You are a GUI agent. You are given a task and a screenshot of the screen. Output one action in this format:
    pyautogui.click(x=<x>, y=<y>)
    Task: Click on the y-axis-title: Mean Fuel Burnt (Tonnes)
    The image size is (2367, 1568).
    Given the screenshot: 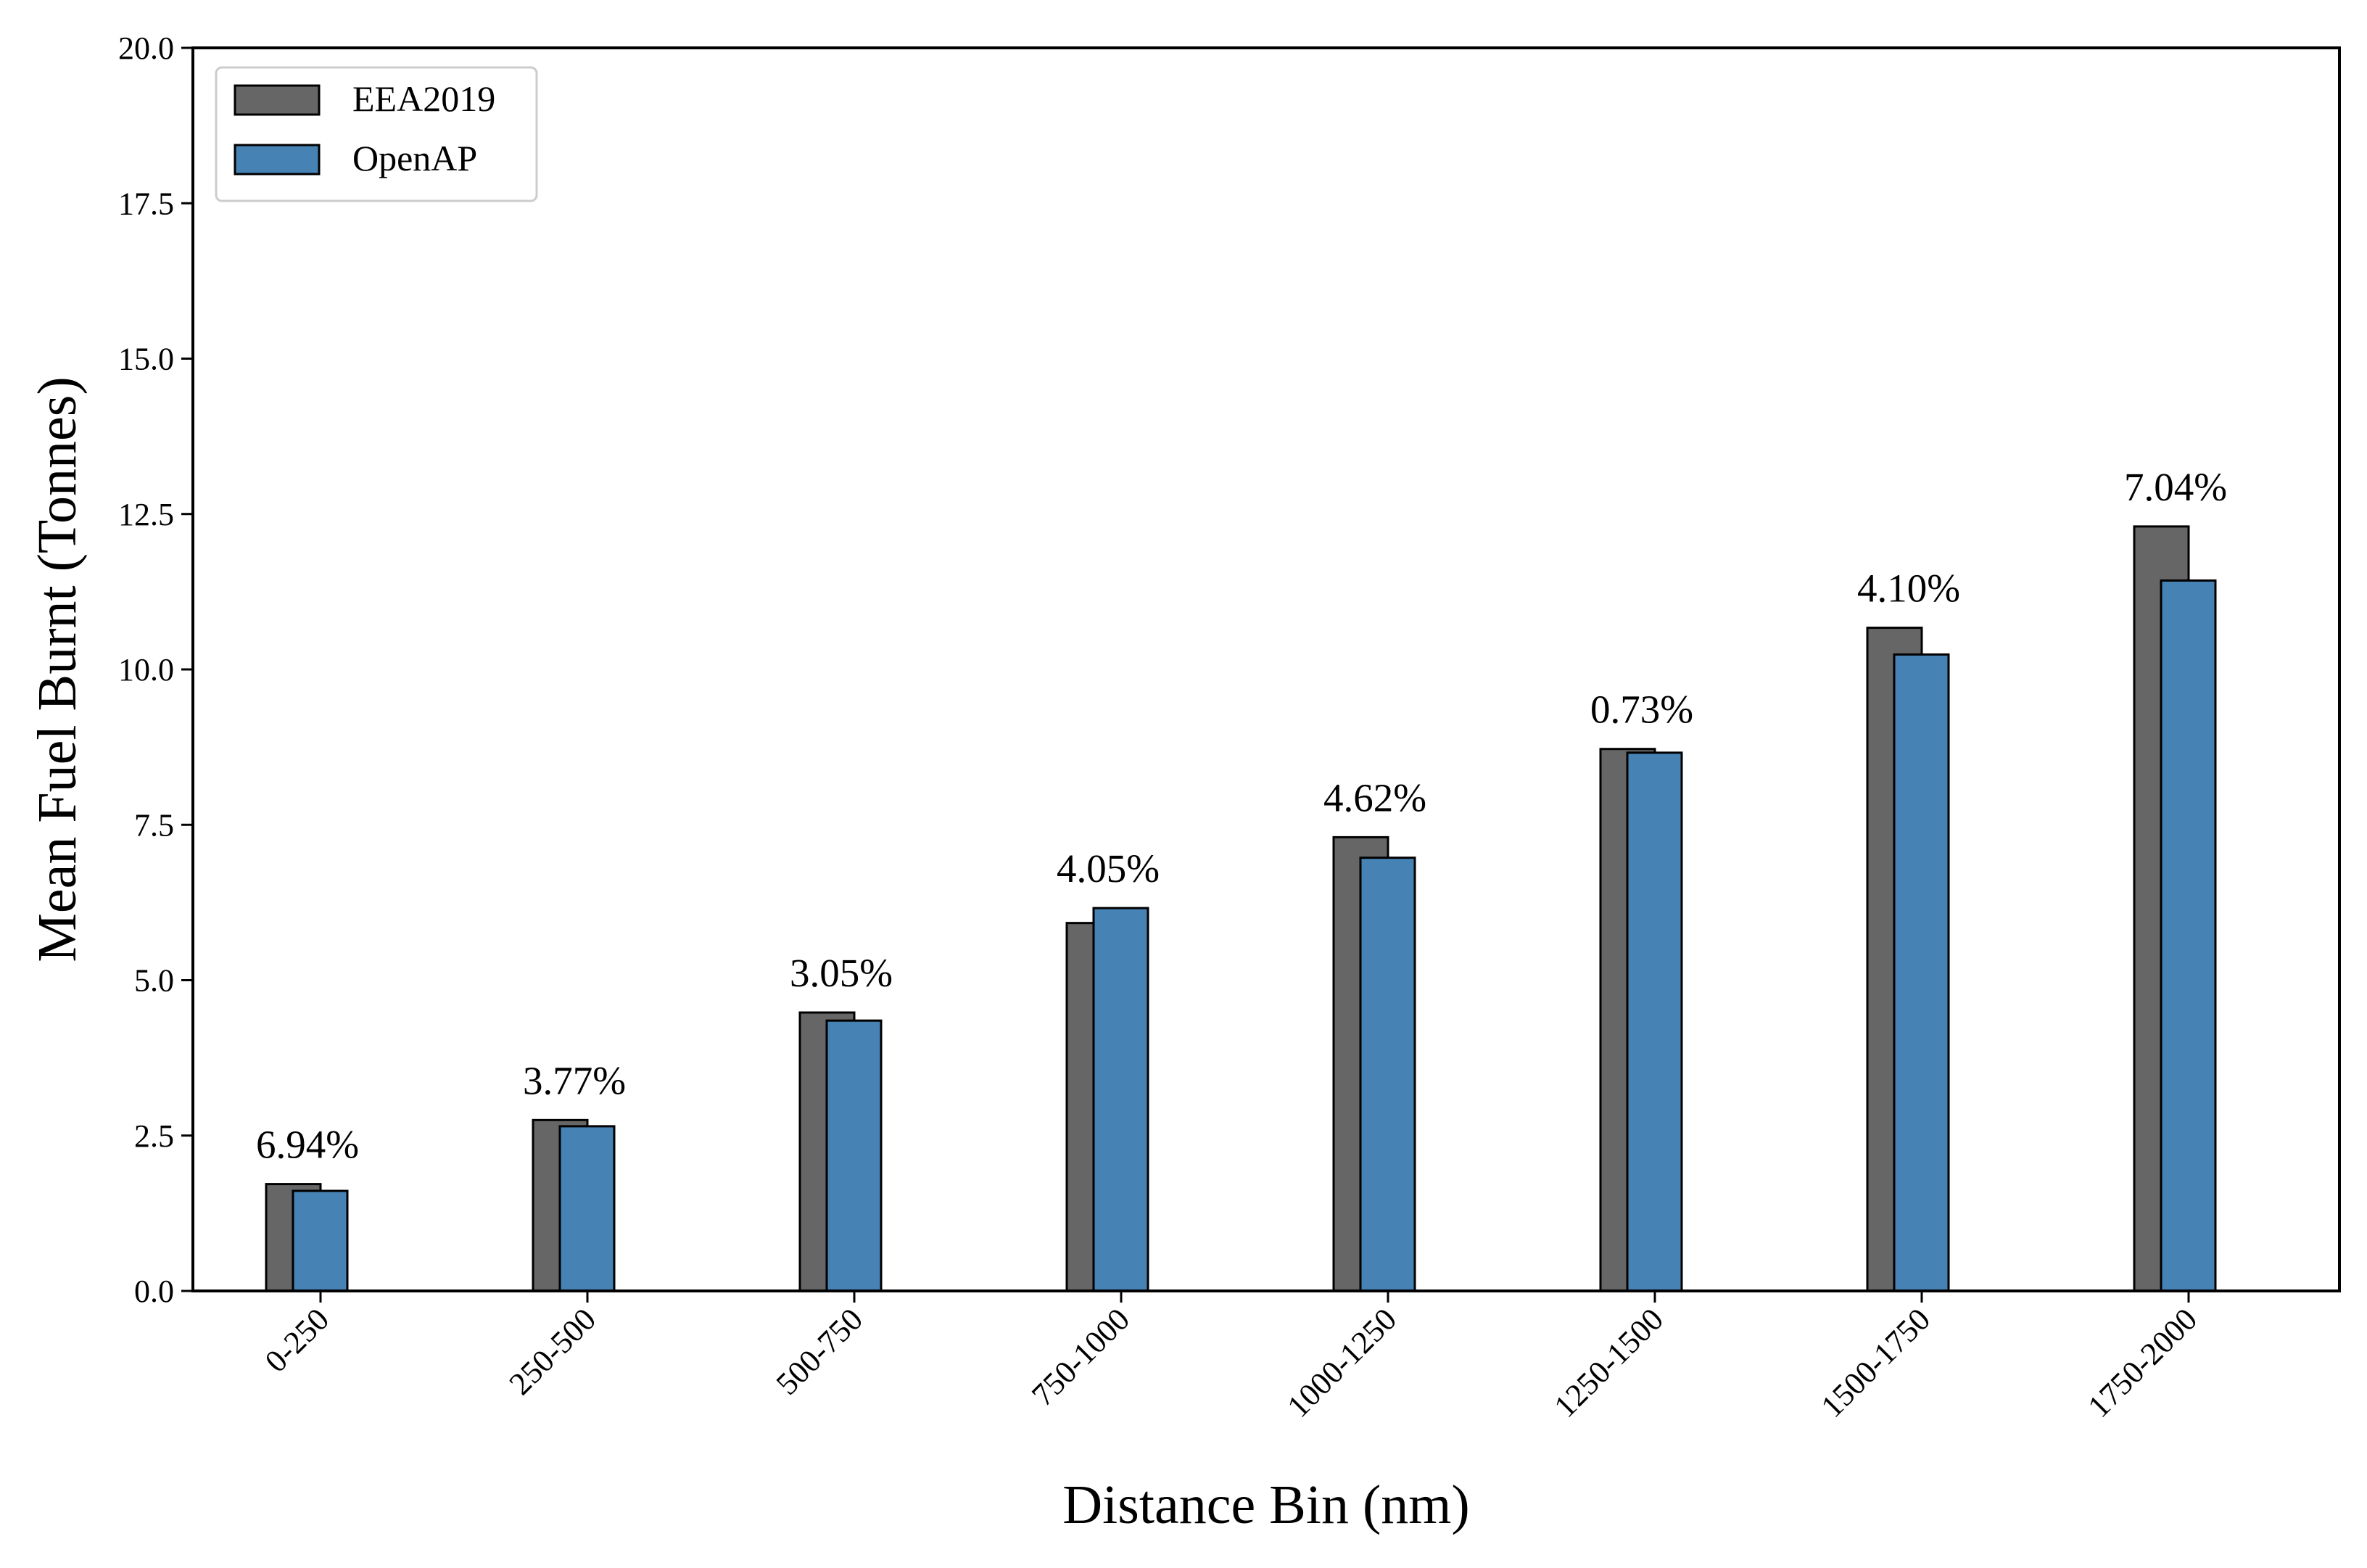 What is the action you would take?
    pyautogui.click(x=58, y=669)
    